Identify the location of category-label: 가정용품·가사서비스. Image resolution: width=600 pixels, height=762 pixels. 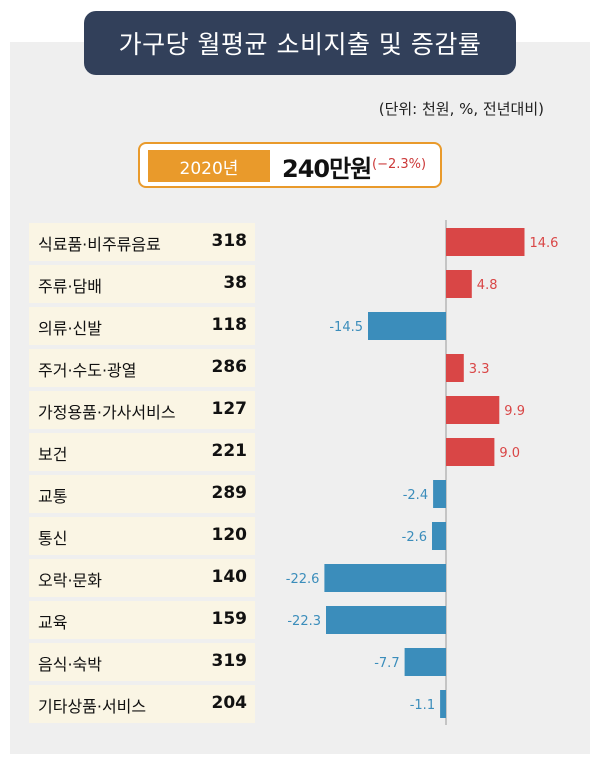
(107, 412).